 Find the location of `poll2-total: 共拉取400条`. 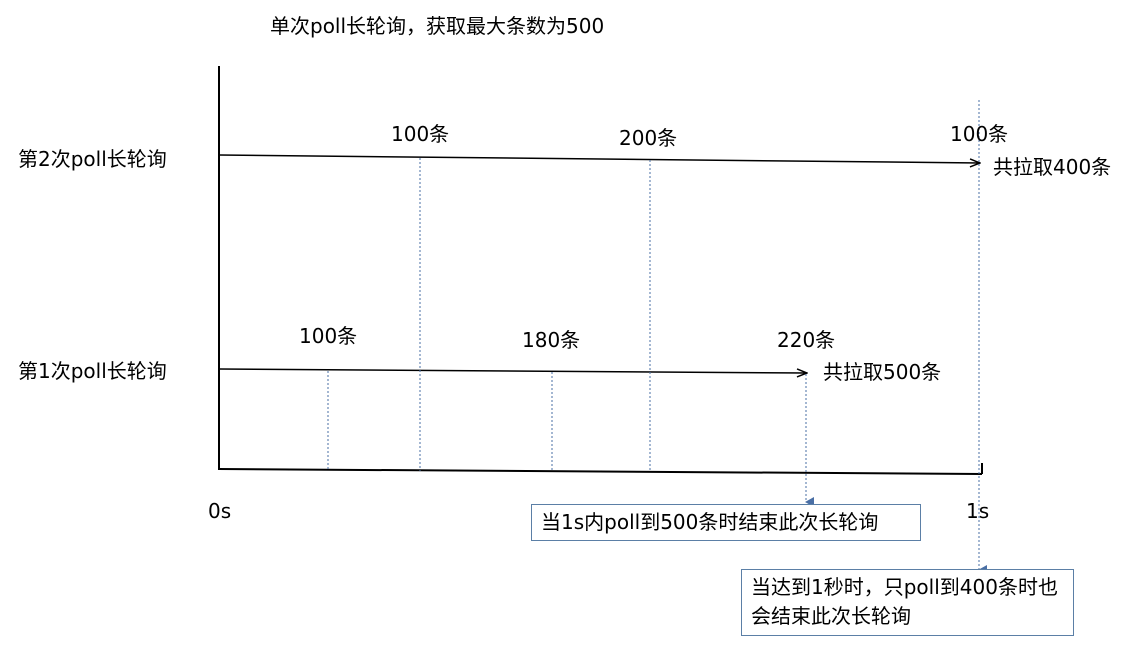

poll2-total: 共拉取400条 is located at coordinates (1052, 167).